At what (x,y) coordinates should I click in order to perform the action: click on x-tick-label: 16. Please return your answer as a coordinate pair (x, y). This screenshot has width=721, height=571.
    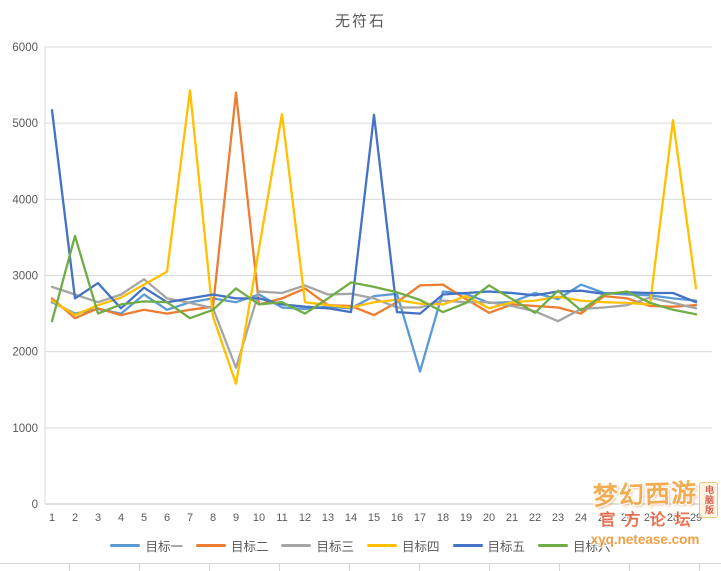
    Looking at the image, I should click on (397, 518).